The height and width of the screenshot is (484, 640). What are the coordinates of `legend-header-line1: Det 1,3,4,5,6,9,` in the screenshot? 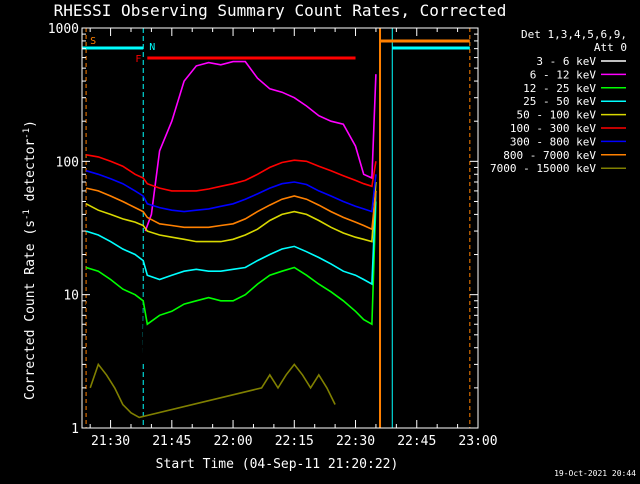 It's located at (574, 34).